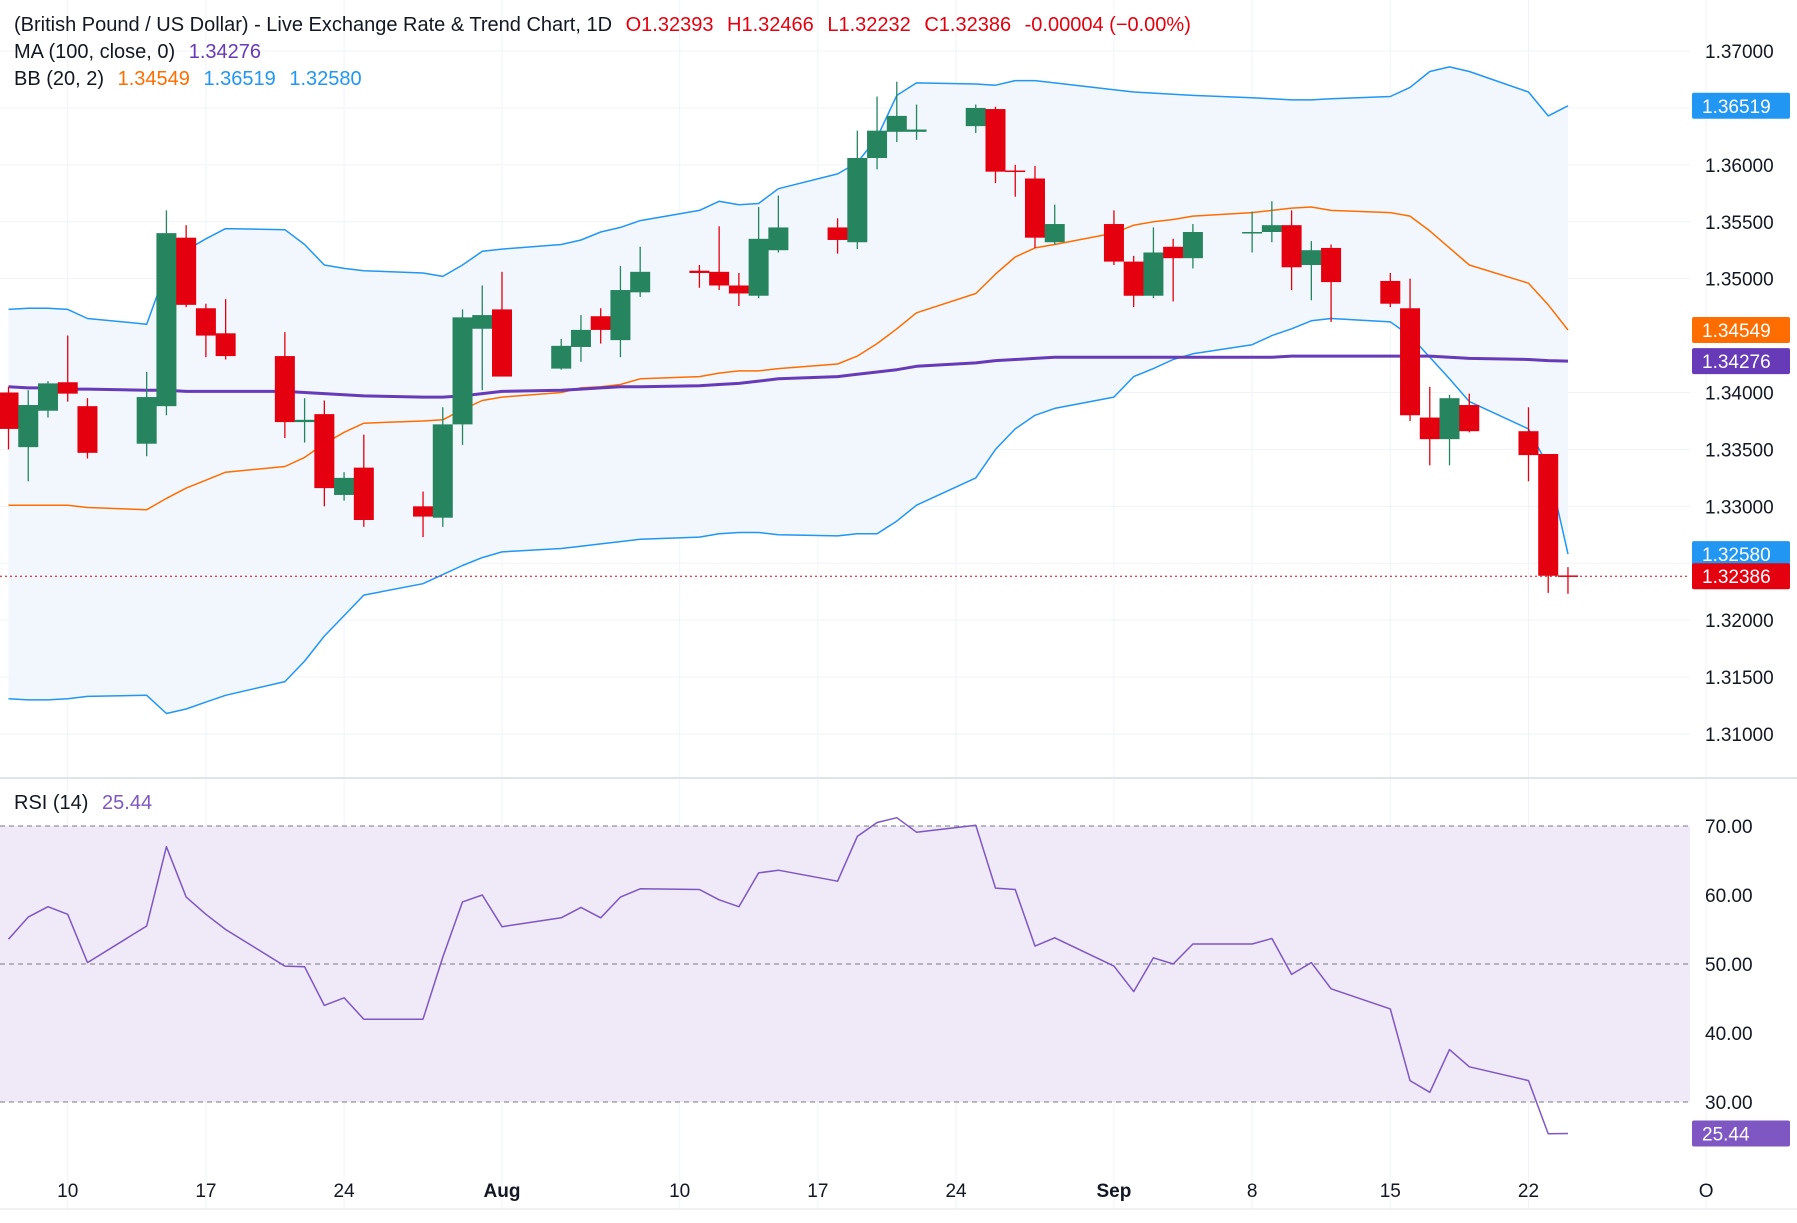 The width and height of the screenshot is (1797, 1223). Describe the element at coordinates (1741, 105) in the screenshot. I see `bb-upper-tag: 1.36519` at that location.